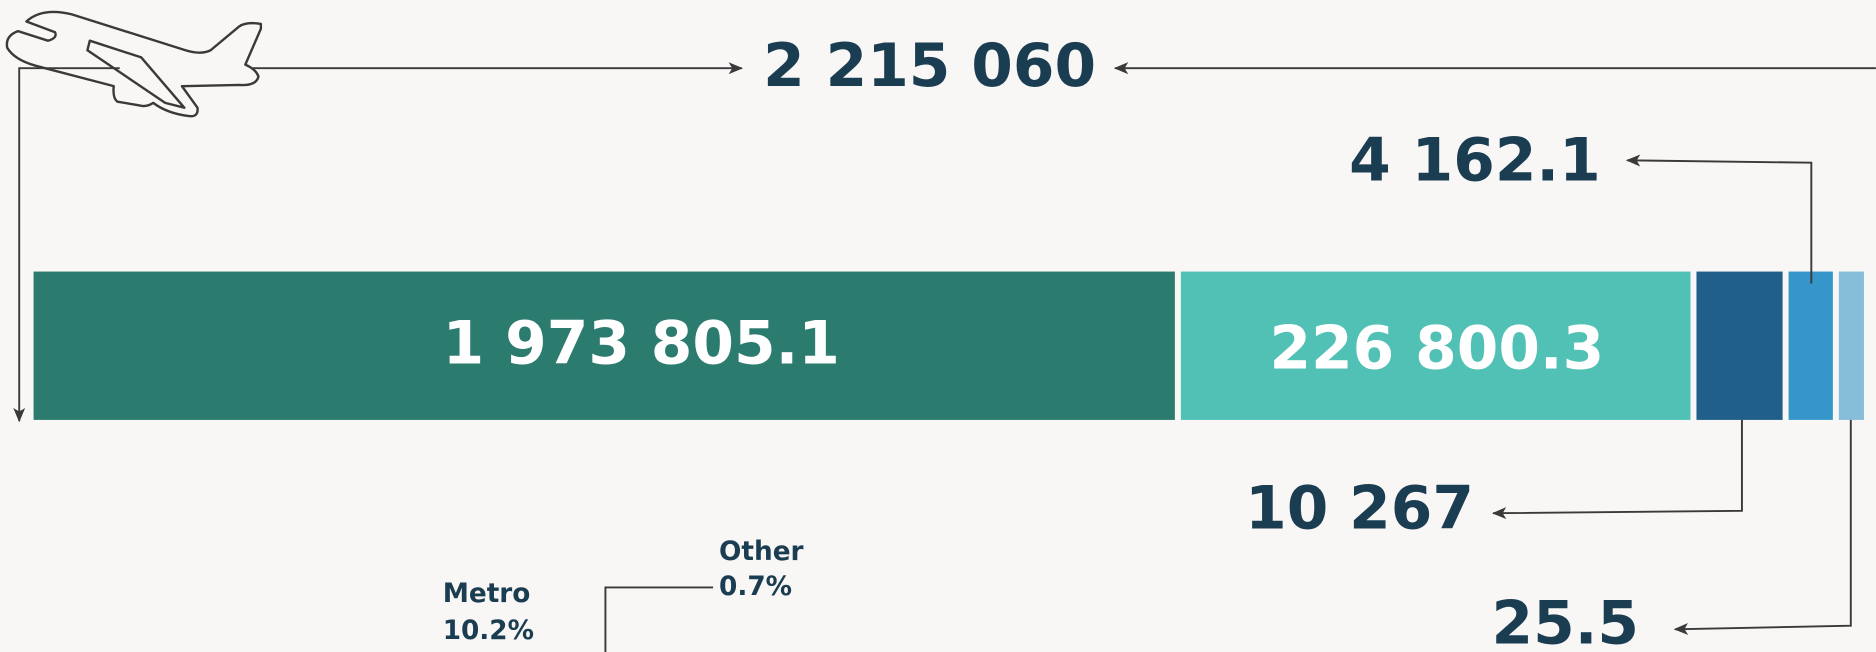  What do you see at coordinates (929, 66) in the screenshot?
I see `total-label: 2 215 060` at bounding box center [929, 66].